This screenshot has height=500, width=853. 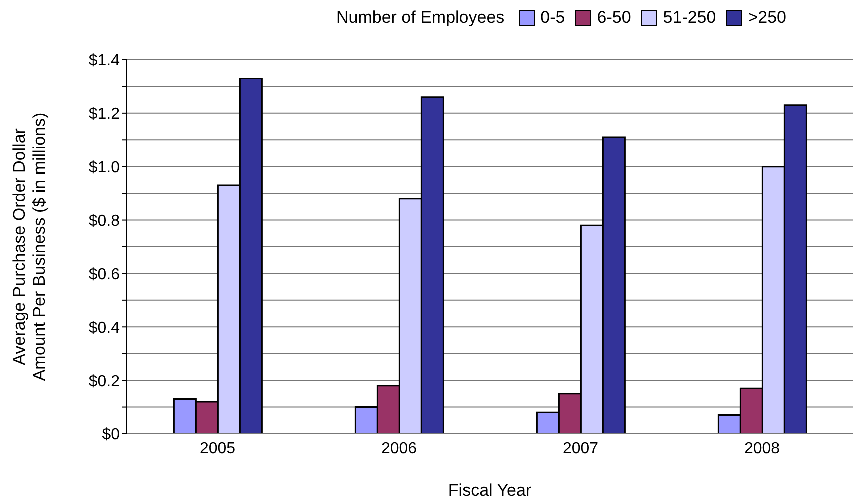 I want to click on y-tick-label: $1.0, so click(x=104, y=168).